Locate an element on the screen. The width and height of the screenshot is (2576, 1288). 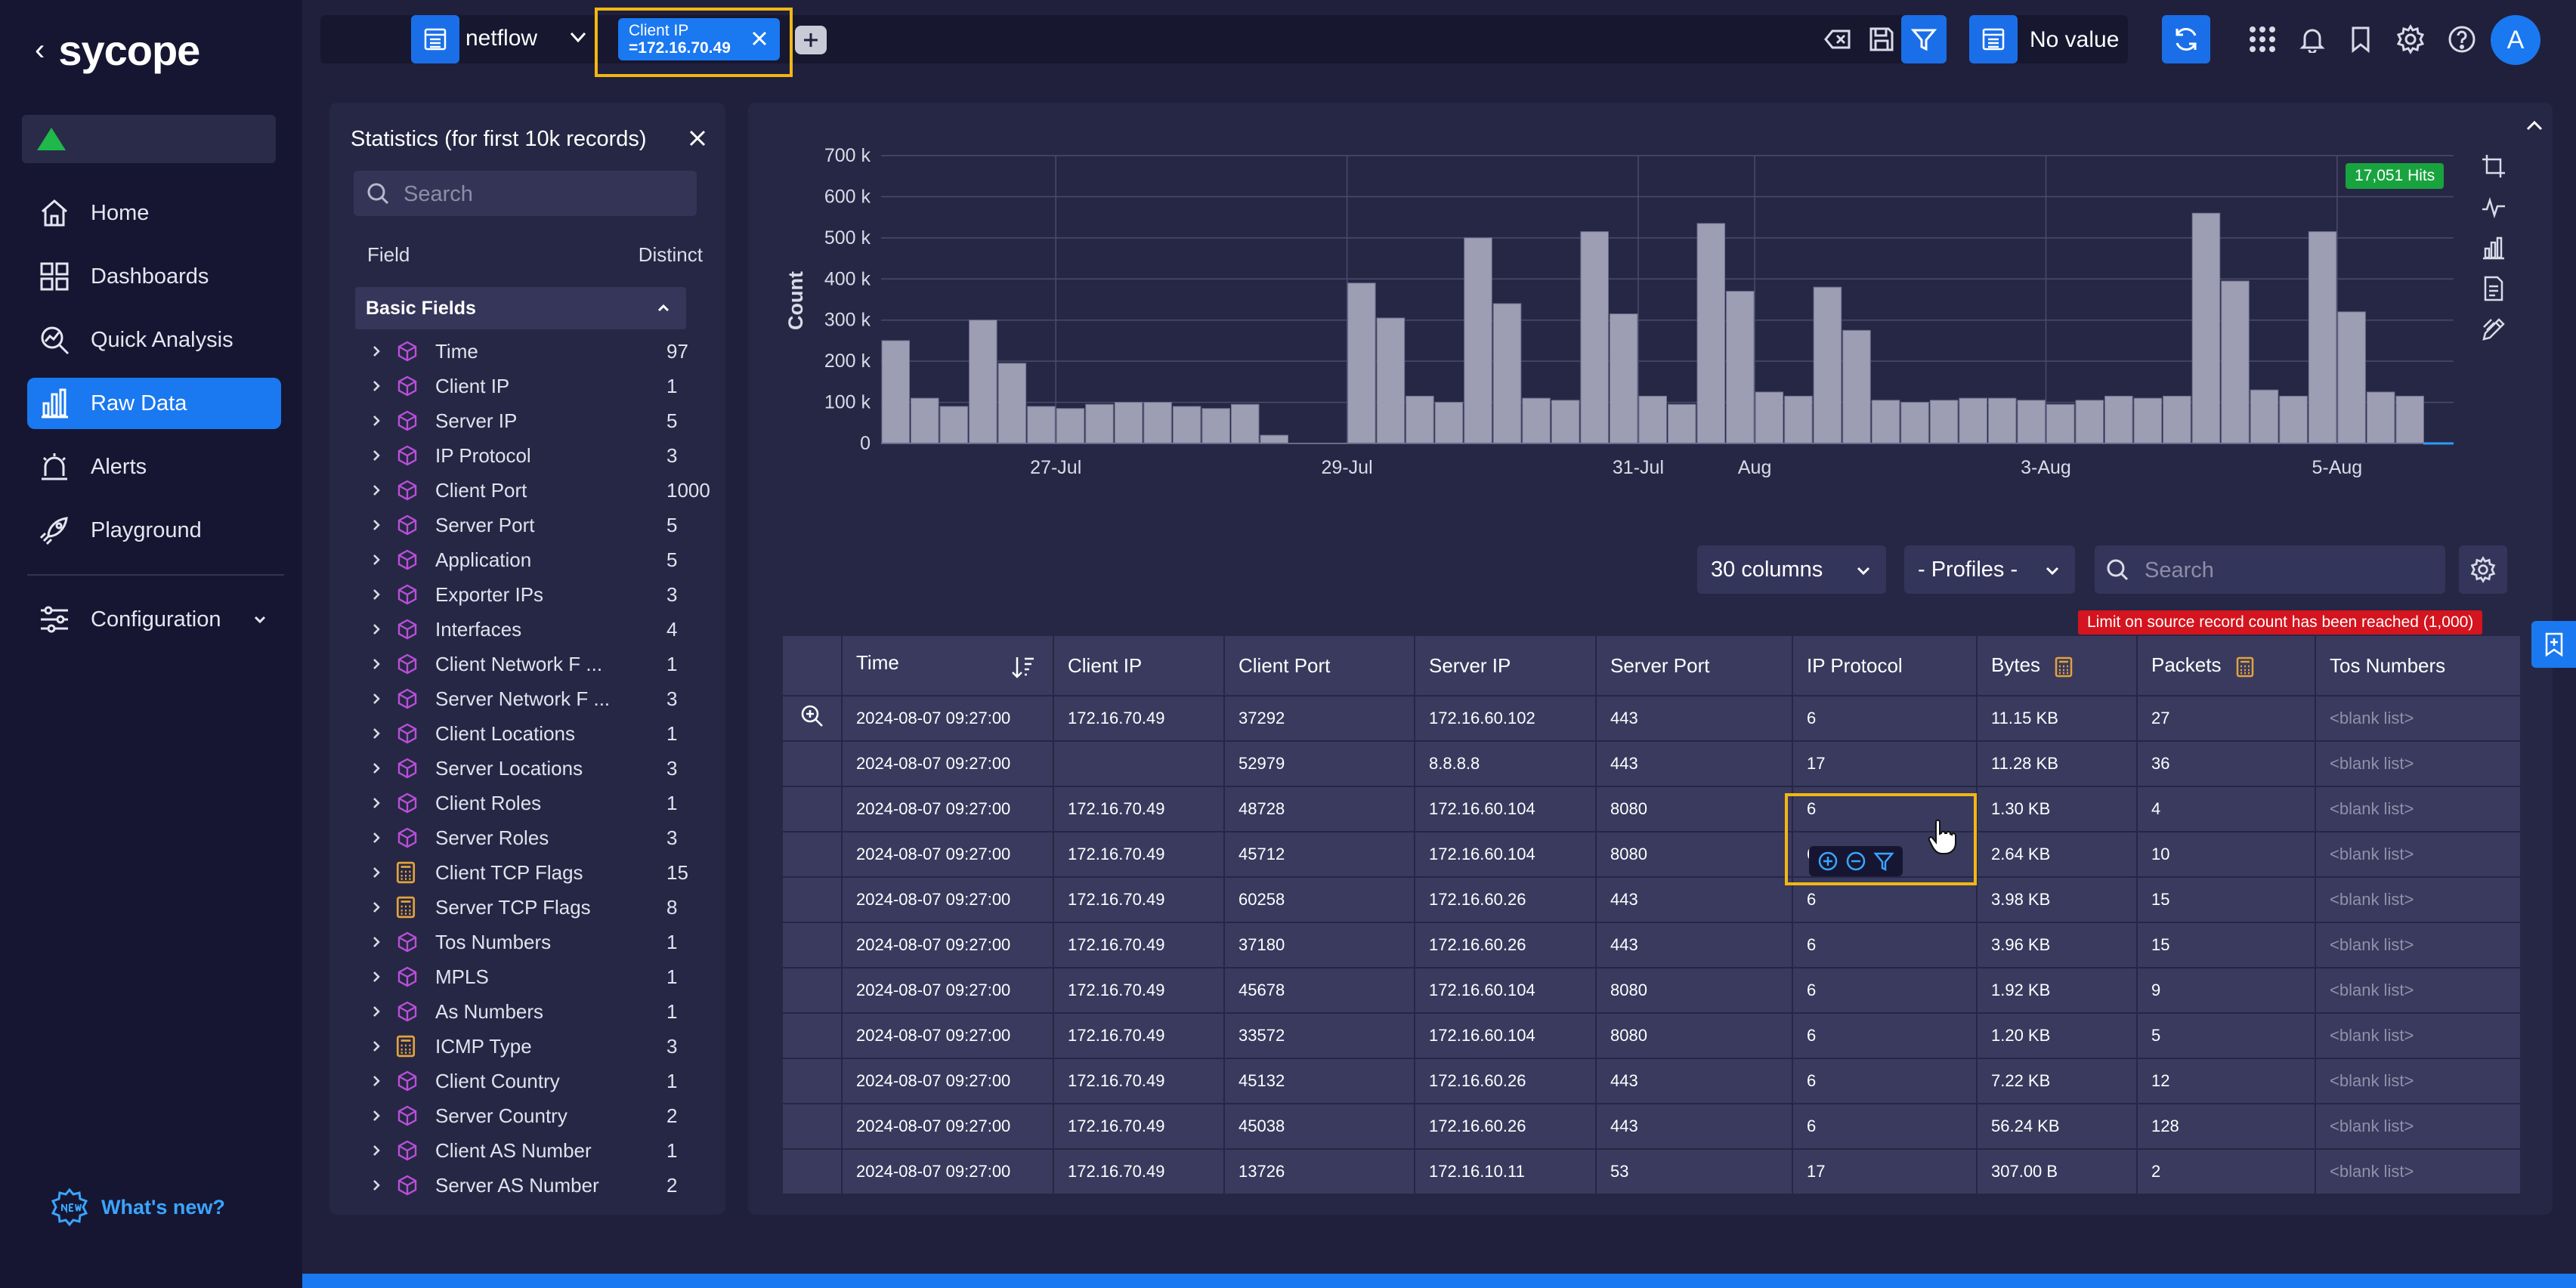
field-row: Client AS Number 1 is located at coordinates (526, 1150).